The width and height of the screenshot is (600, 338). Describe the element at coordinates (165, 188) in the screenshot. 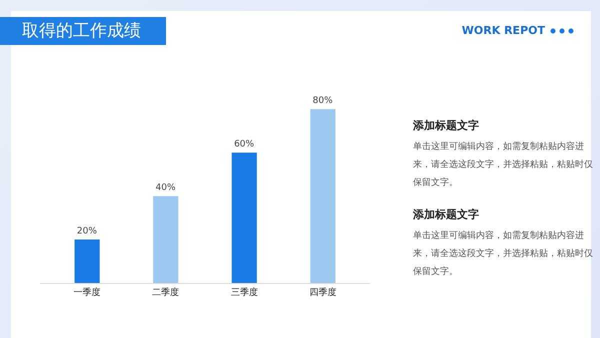

I see `data-label: 40%` at that location.